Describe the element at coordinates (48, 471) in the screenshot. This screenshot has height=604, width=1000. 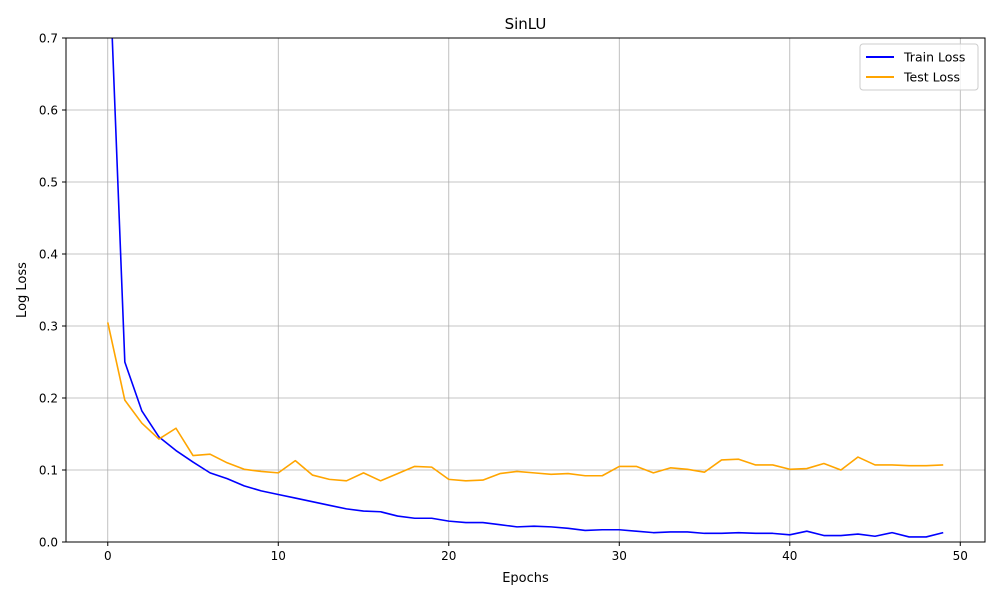
I see `y-tick-label: 0.1` at that location.